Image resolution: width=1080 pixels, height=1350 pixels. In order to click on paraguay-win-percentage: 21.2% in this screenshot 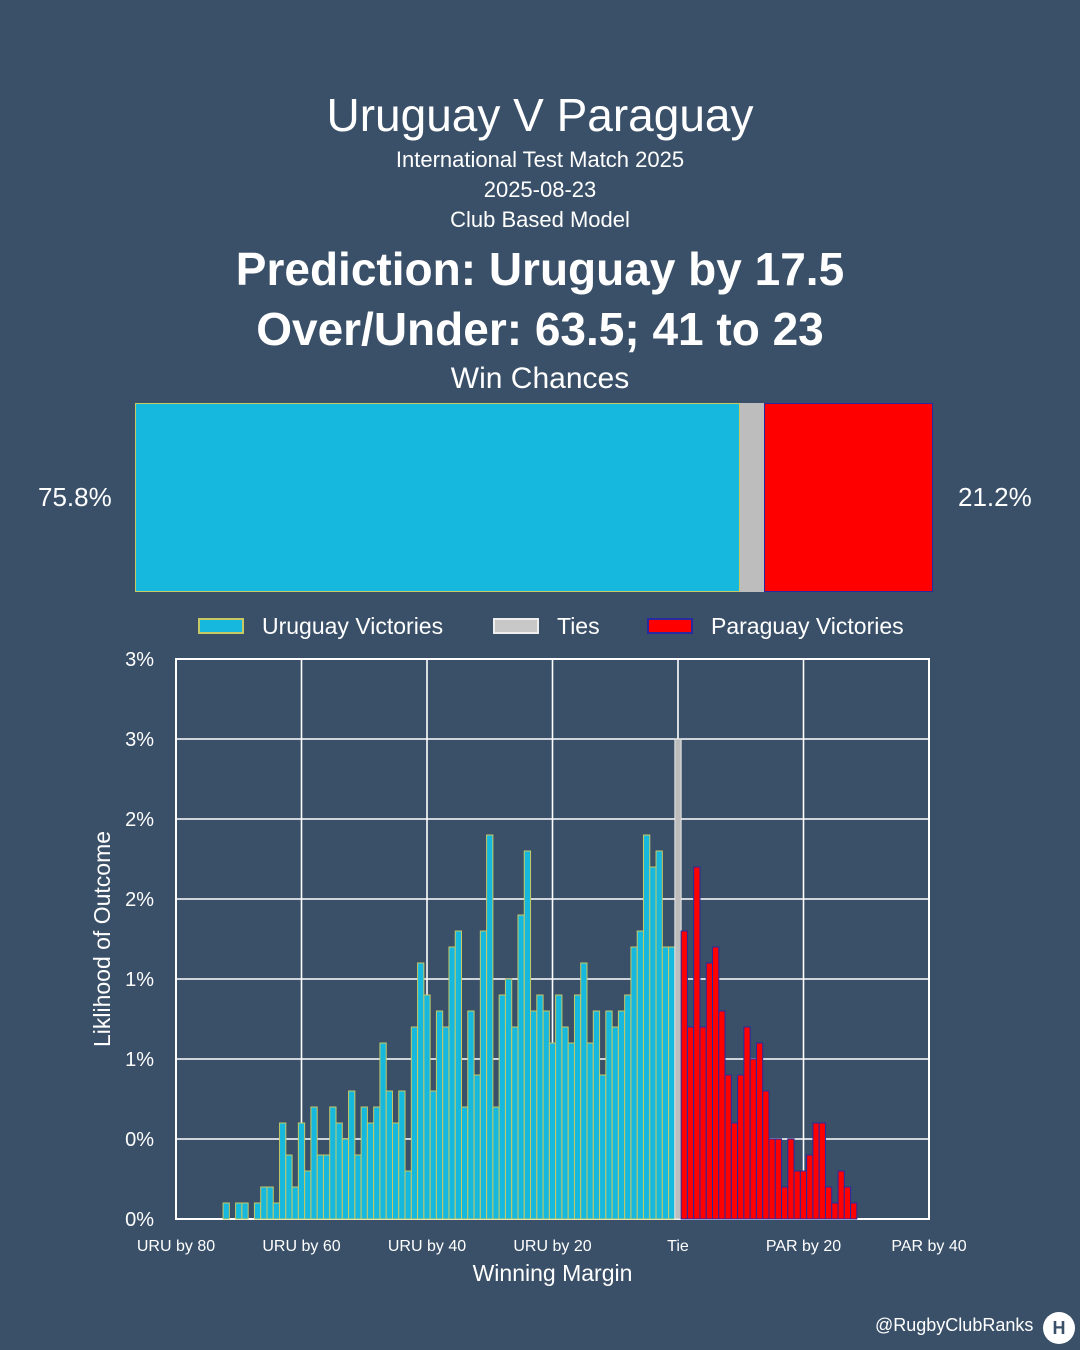, I will do `click(995, 497)`.